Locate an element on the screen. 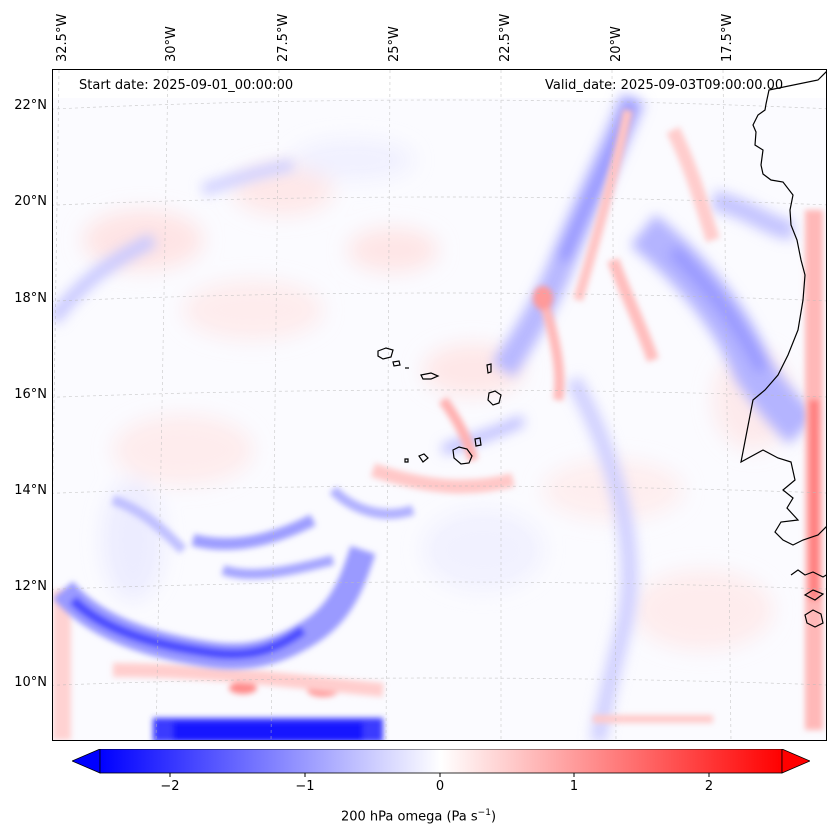  colorbar-tick-1: 1 is located at coordinates (574, 786).